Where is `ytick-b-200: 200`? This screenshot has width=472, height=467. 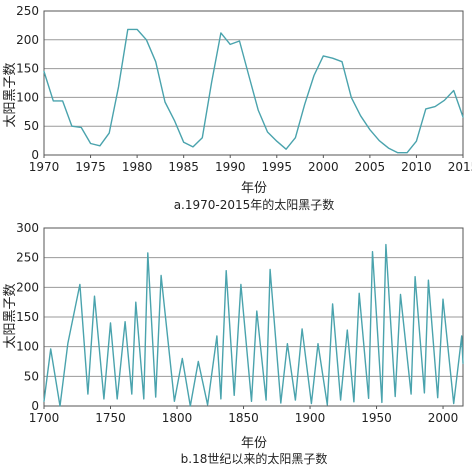 ytick-b-200: 200 is located at coordinates (27, 287).